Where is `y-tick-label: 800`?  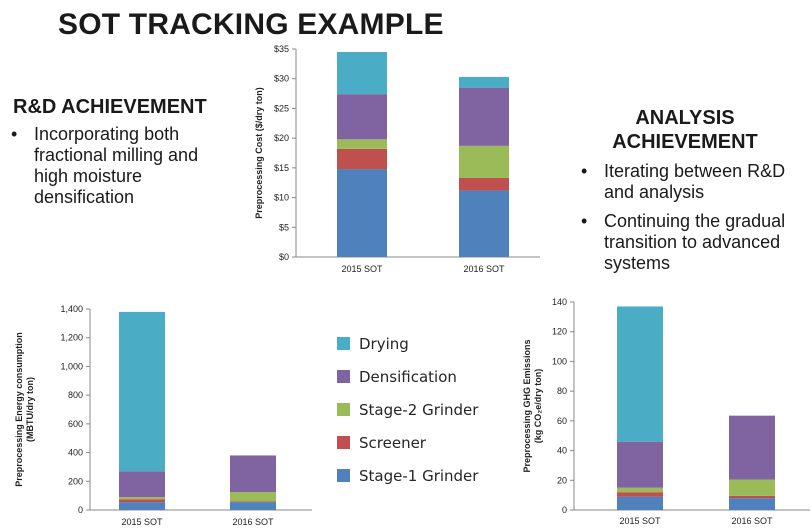 y-tick-label: 800 is located at coordinates (75, 395).